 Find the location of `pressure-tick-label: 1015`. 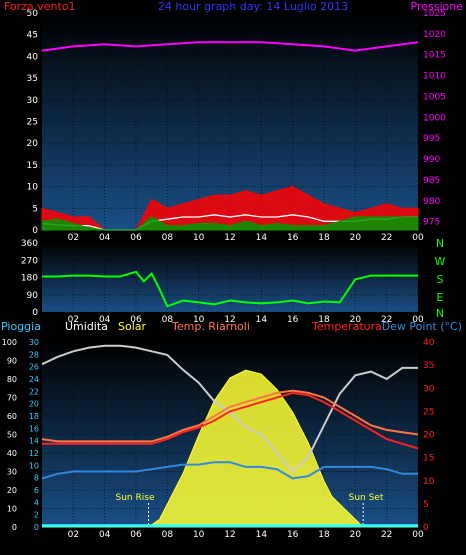

pressure-tick-label: 1015 is located at coordinates (434, 56).